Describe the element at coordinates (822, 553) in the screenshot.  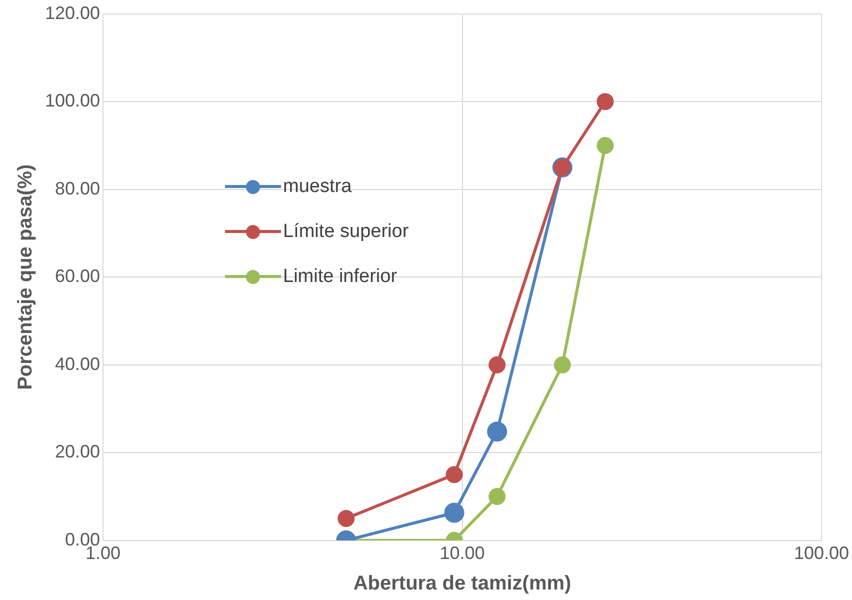
I see `x-tick-label: 100.00` at that location.